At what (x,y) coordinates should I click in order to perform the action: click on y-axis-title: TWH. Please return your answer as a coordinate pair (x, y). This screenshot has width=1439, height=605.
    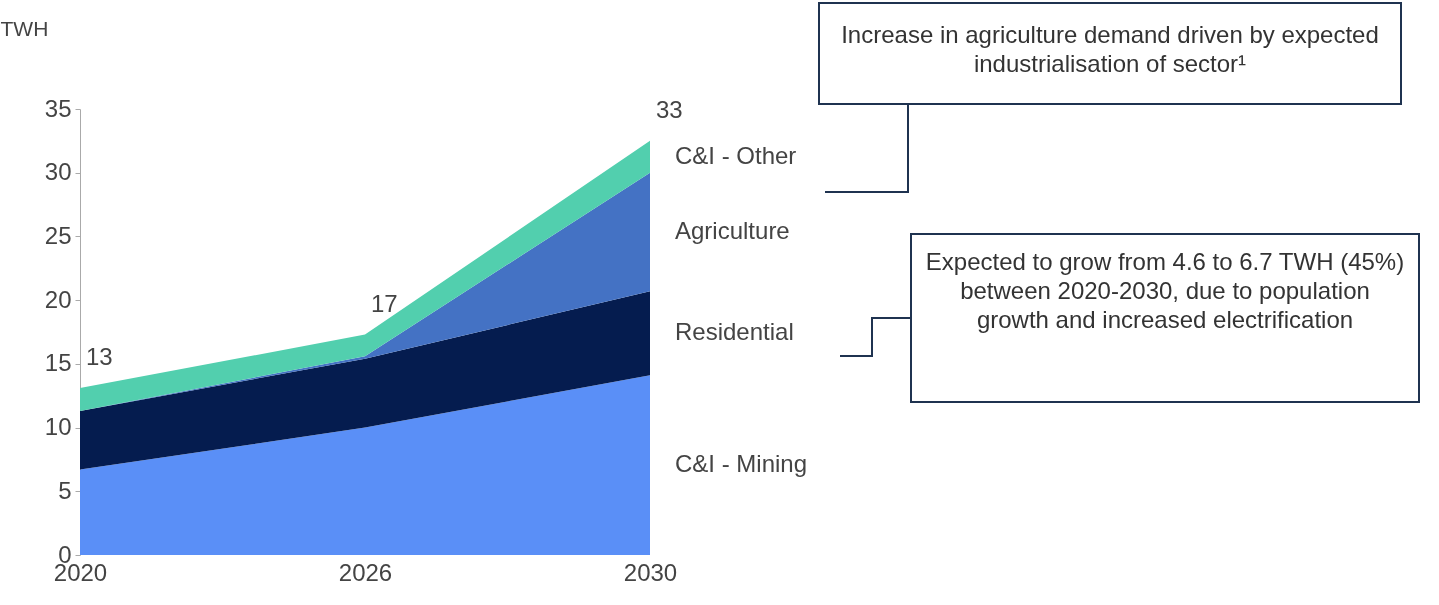
    Looking at the image, I should click on (24, 28).